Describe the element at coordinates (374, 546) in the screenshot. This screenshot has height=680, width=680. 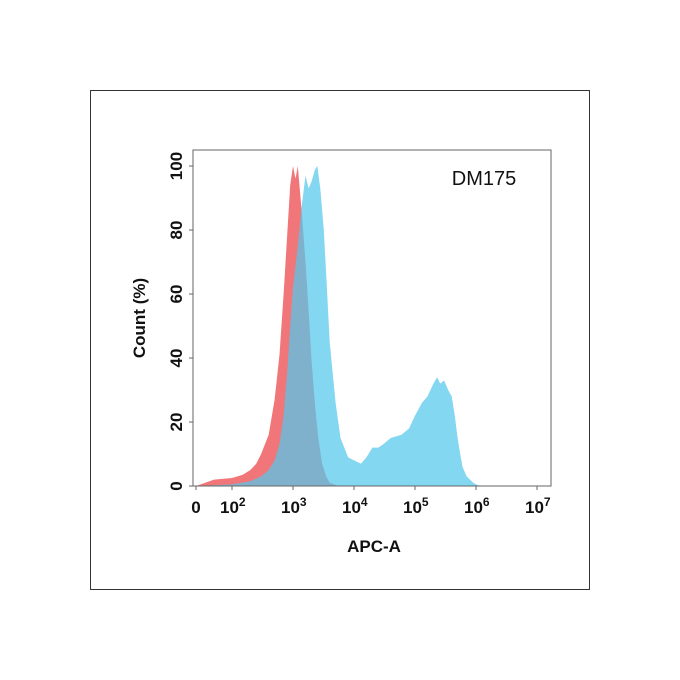
I see `x-axis-label: APC-A` at that location.